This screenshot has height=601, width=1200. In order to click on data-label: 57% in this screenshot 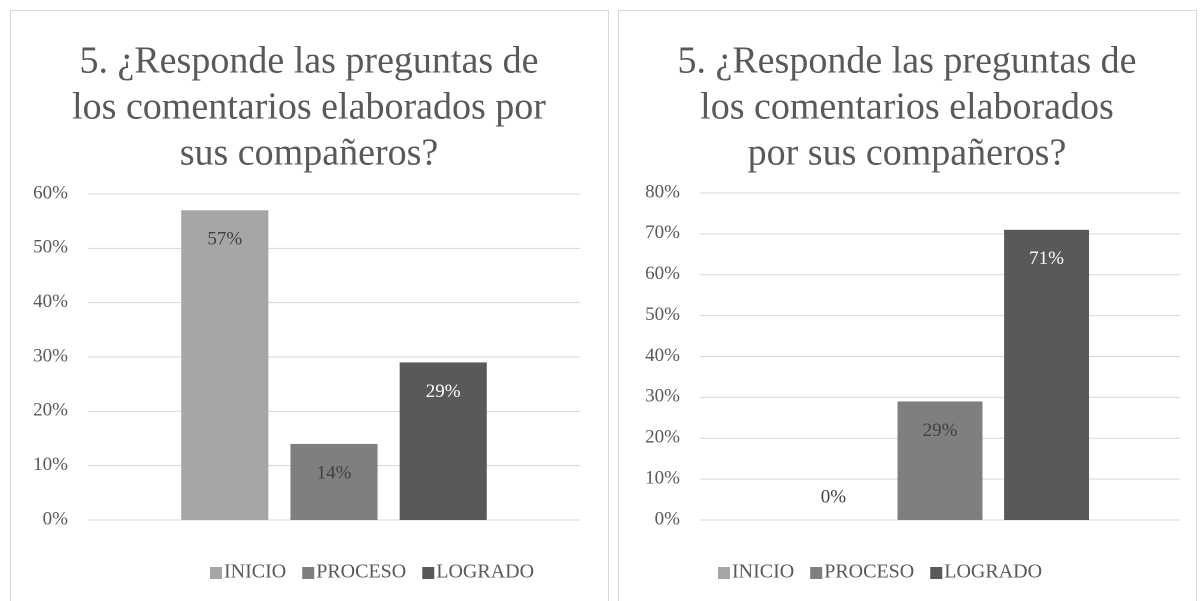, I will do `click(224, 239)`.